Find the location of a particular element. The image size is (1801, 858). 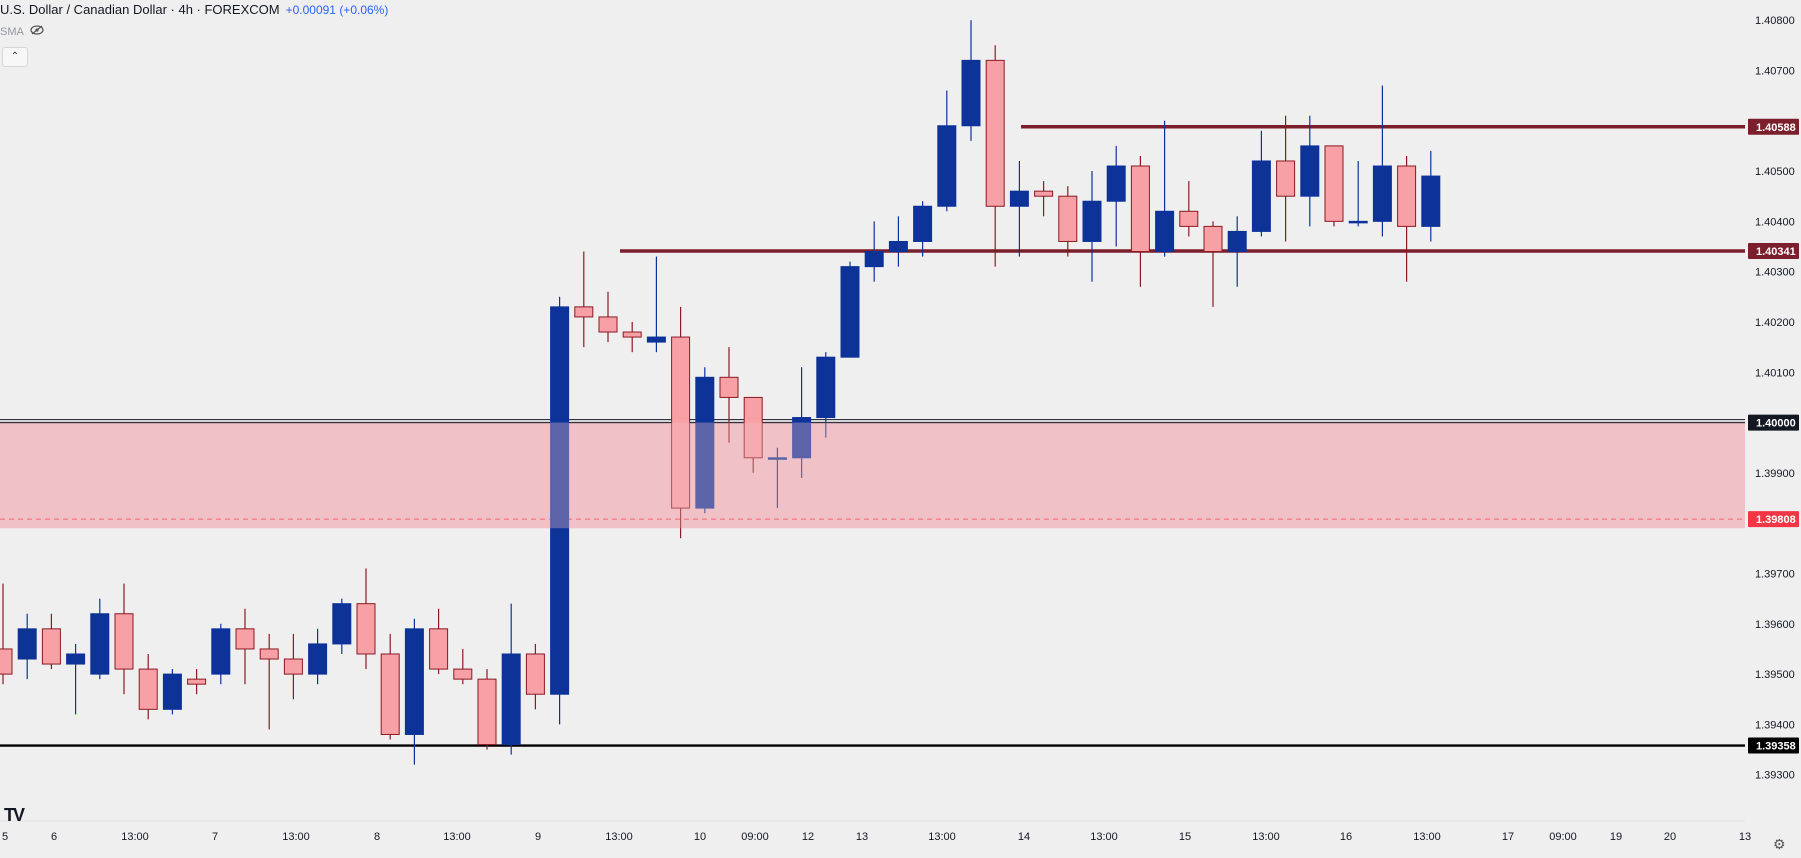

y-tick-label: 1.40400 is located at coordinates (1775, 222).